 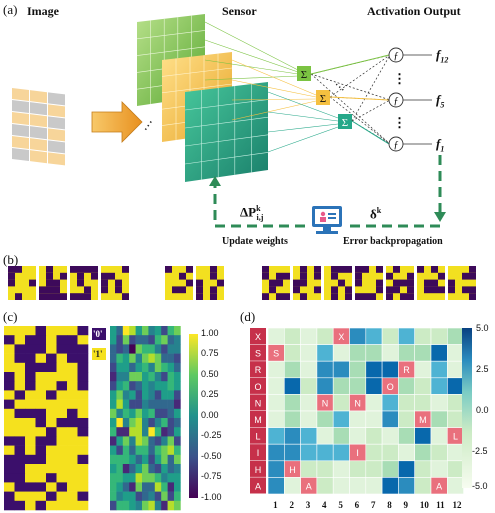 I want to click on cell-letter: N, so click(x=325, y=403).